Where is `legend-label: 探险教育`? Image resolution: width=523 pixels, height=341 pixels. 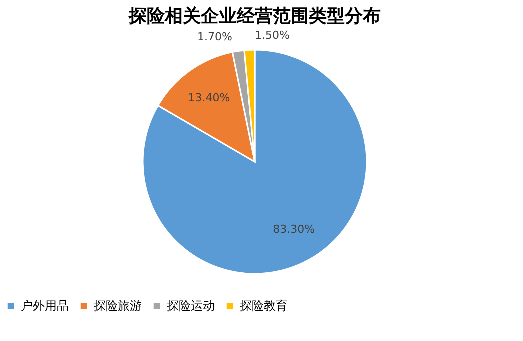 legend-label: 探险教育 is located at coordinates (264, 306).